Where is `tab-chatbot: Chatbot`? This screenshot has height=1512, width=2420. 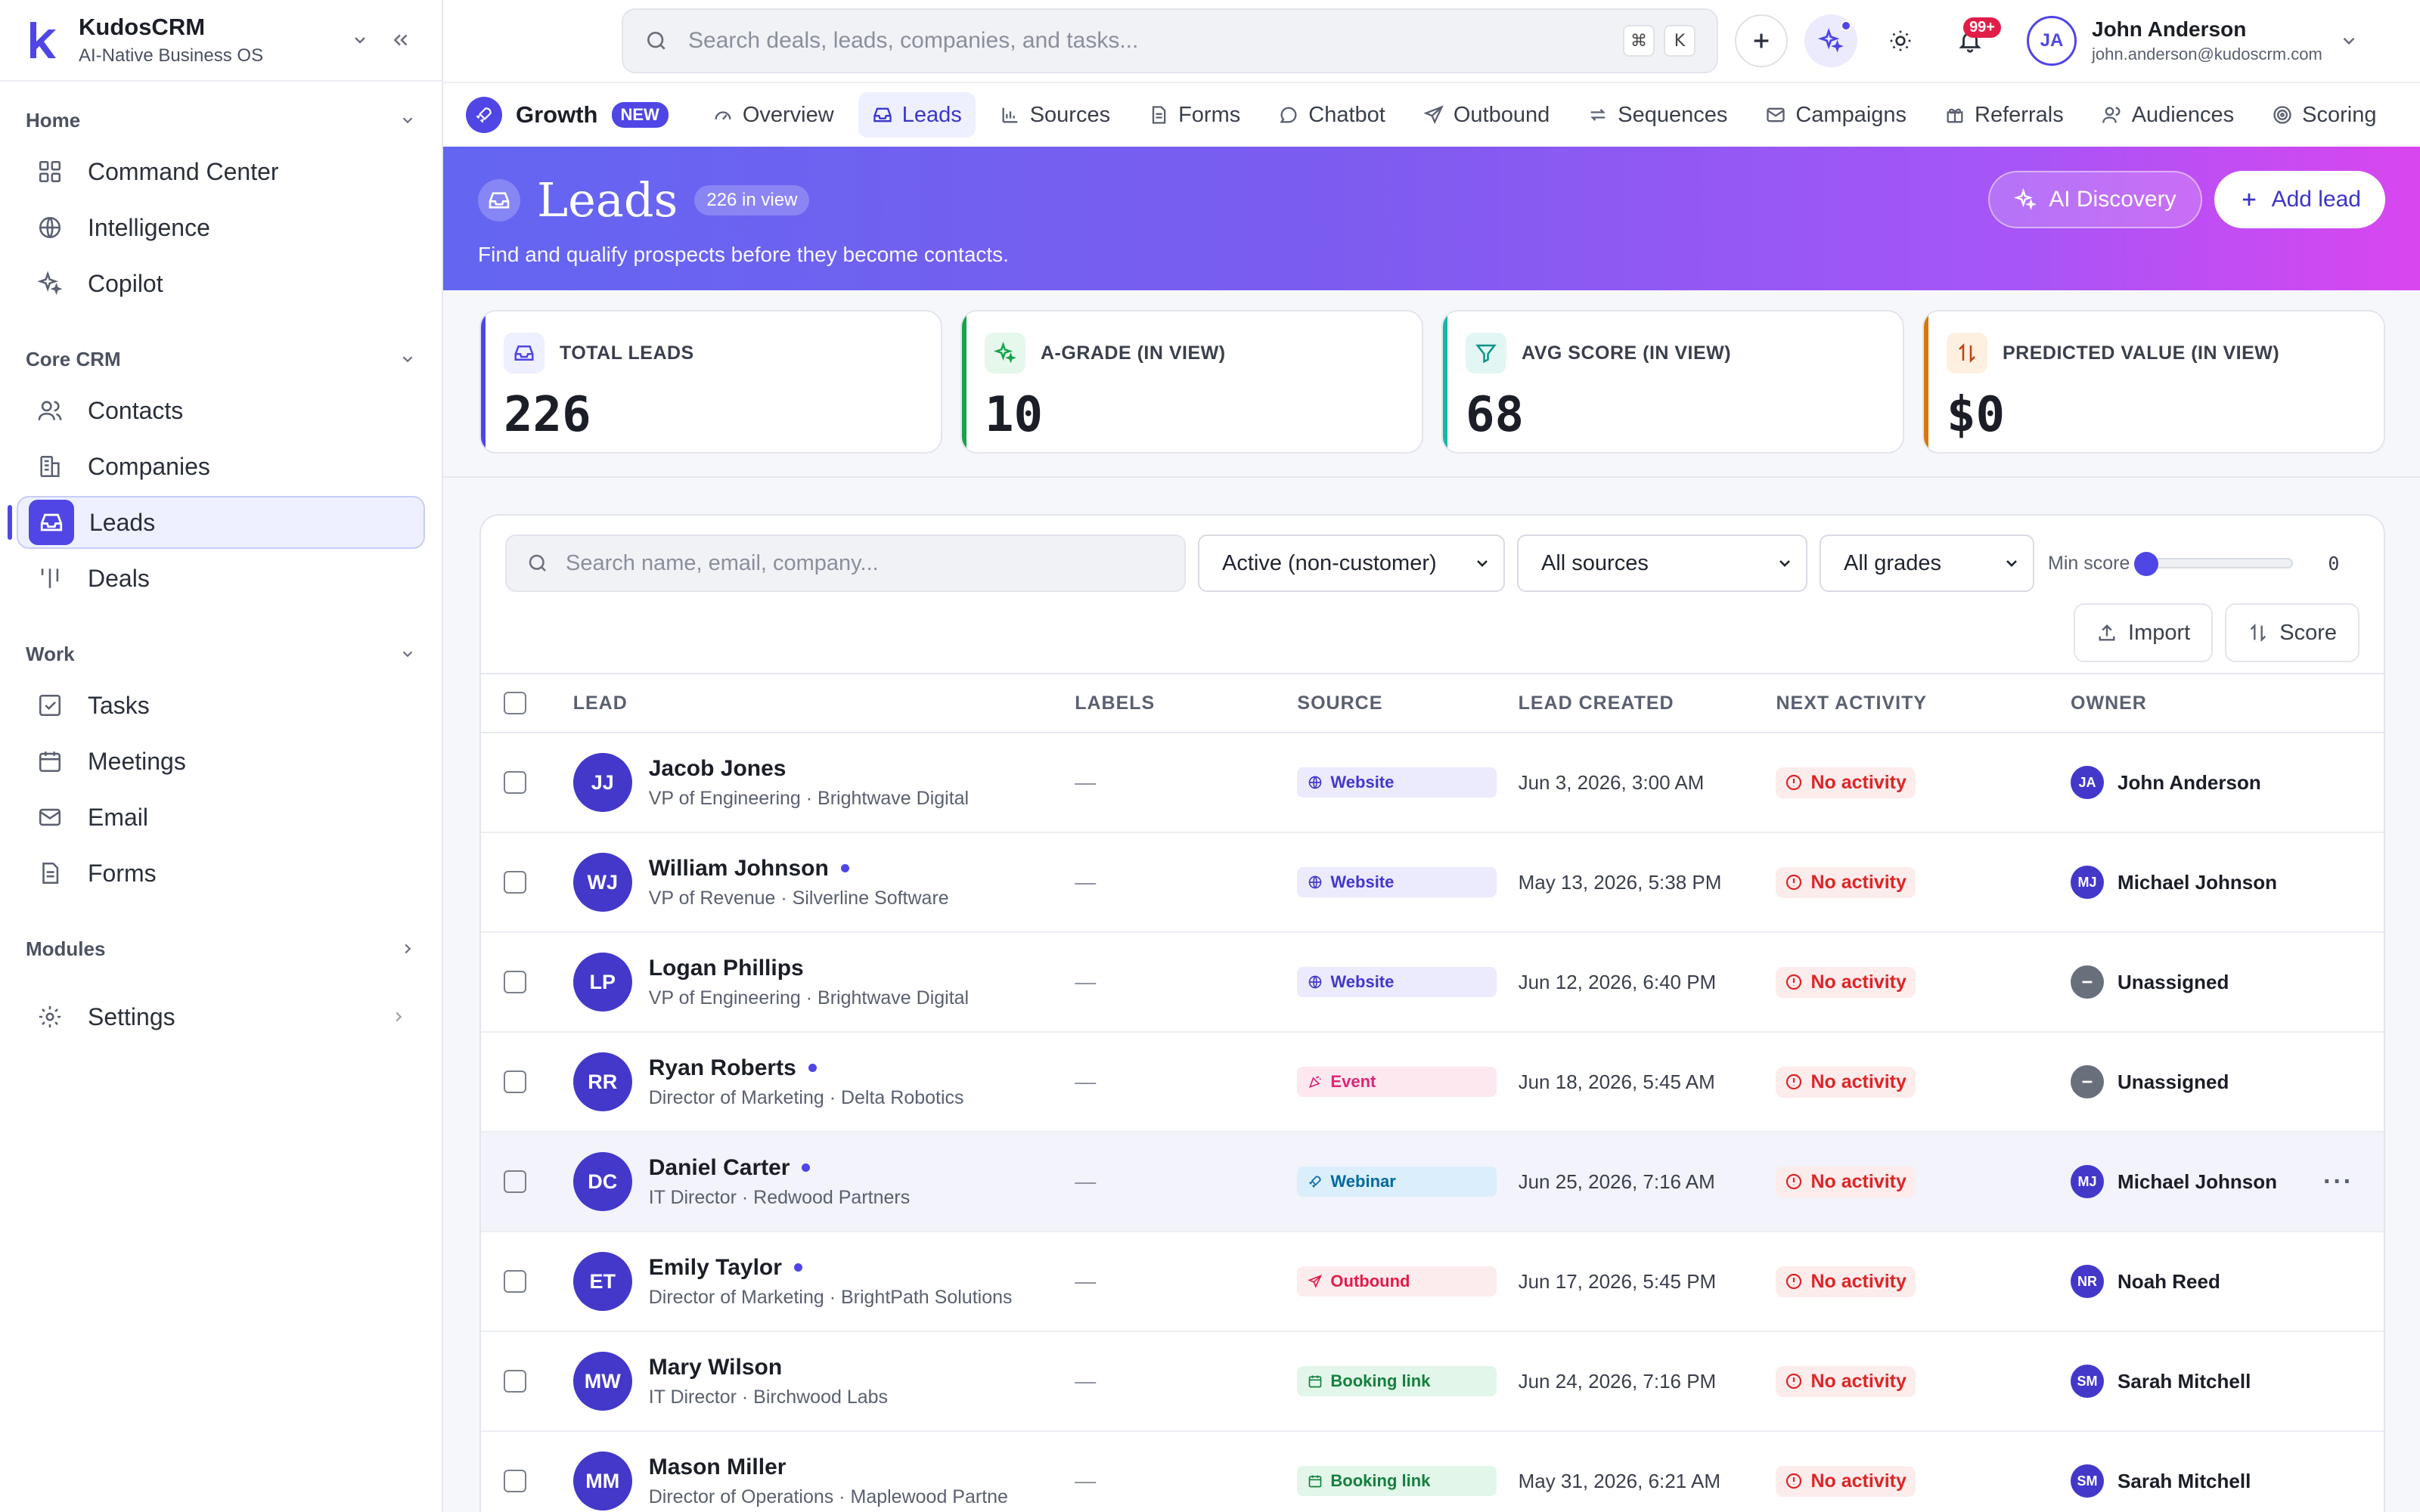
tab-chatbot: Chatbot is located at coordinates (1331, 115).